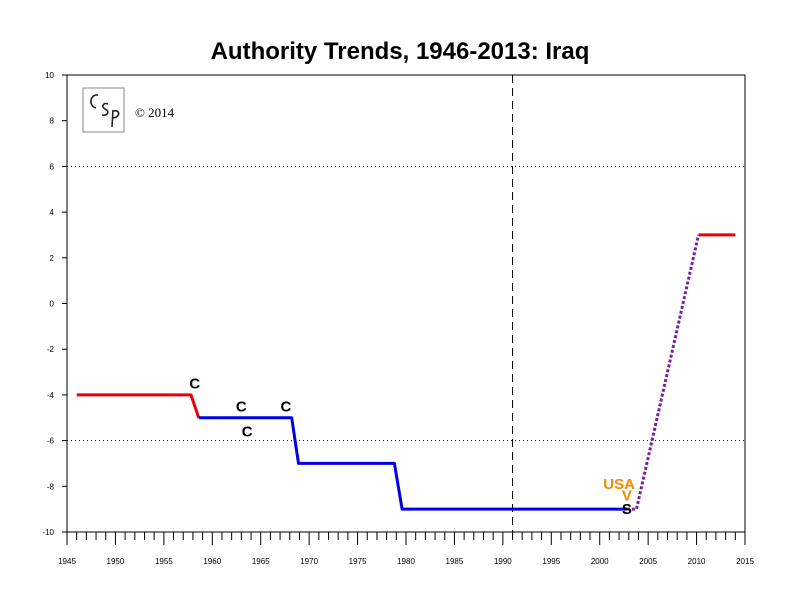 The width and height of the screenshot is (800, 600). What do you see at coordinates (51, 441) in the screenshot?
I see `y-tick-label: -6` at bounding box center [51, 441].